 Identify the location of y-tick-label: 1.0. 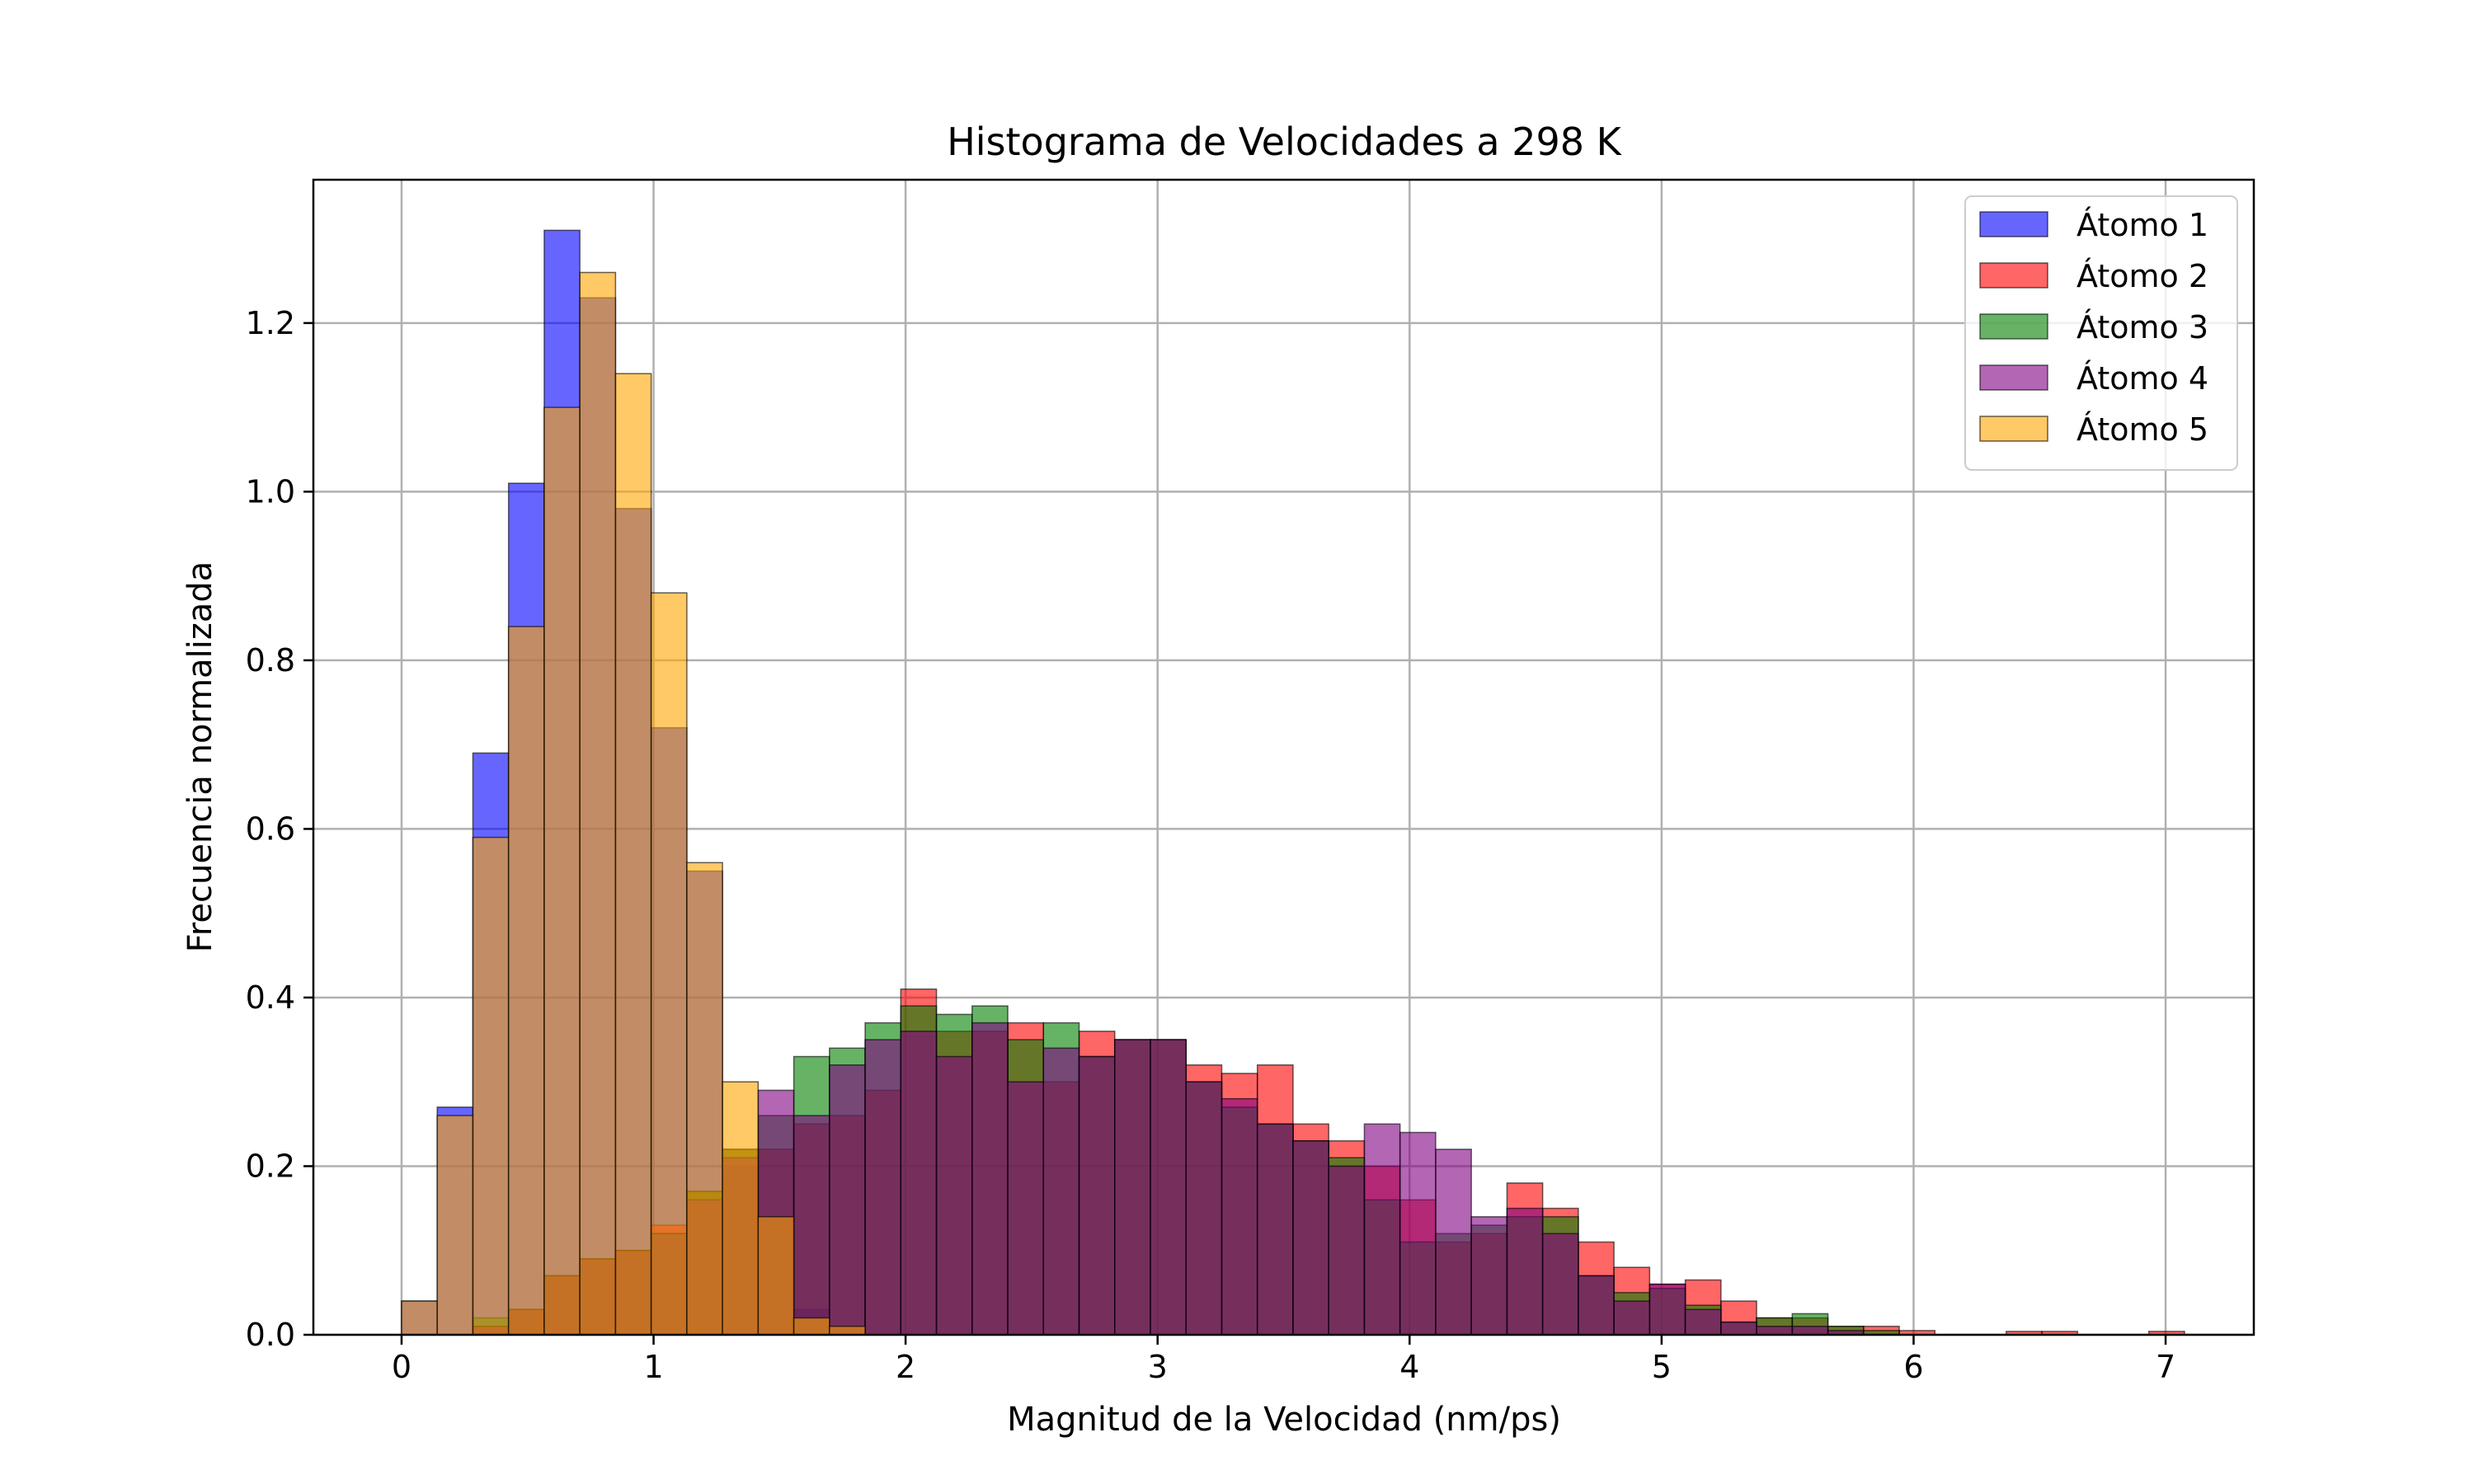
(270, 491).